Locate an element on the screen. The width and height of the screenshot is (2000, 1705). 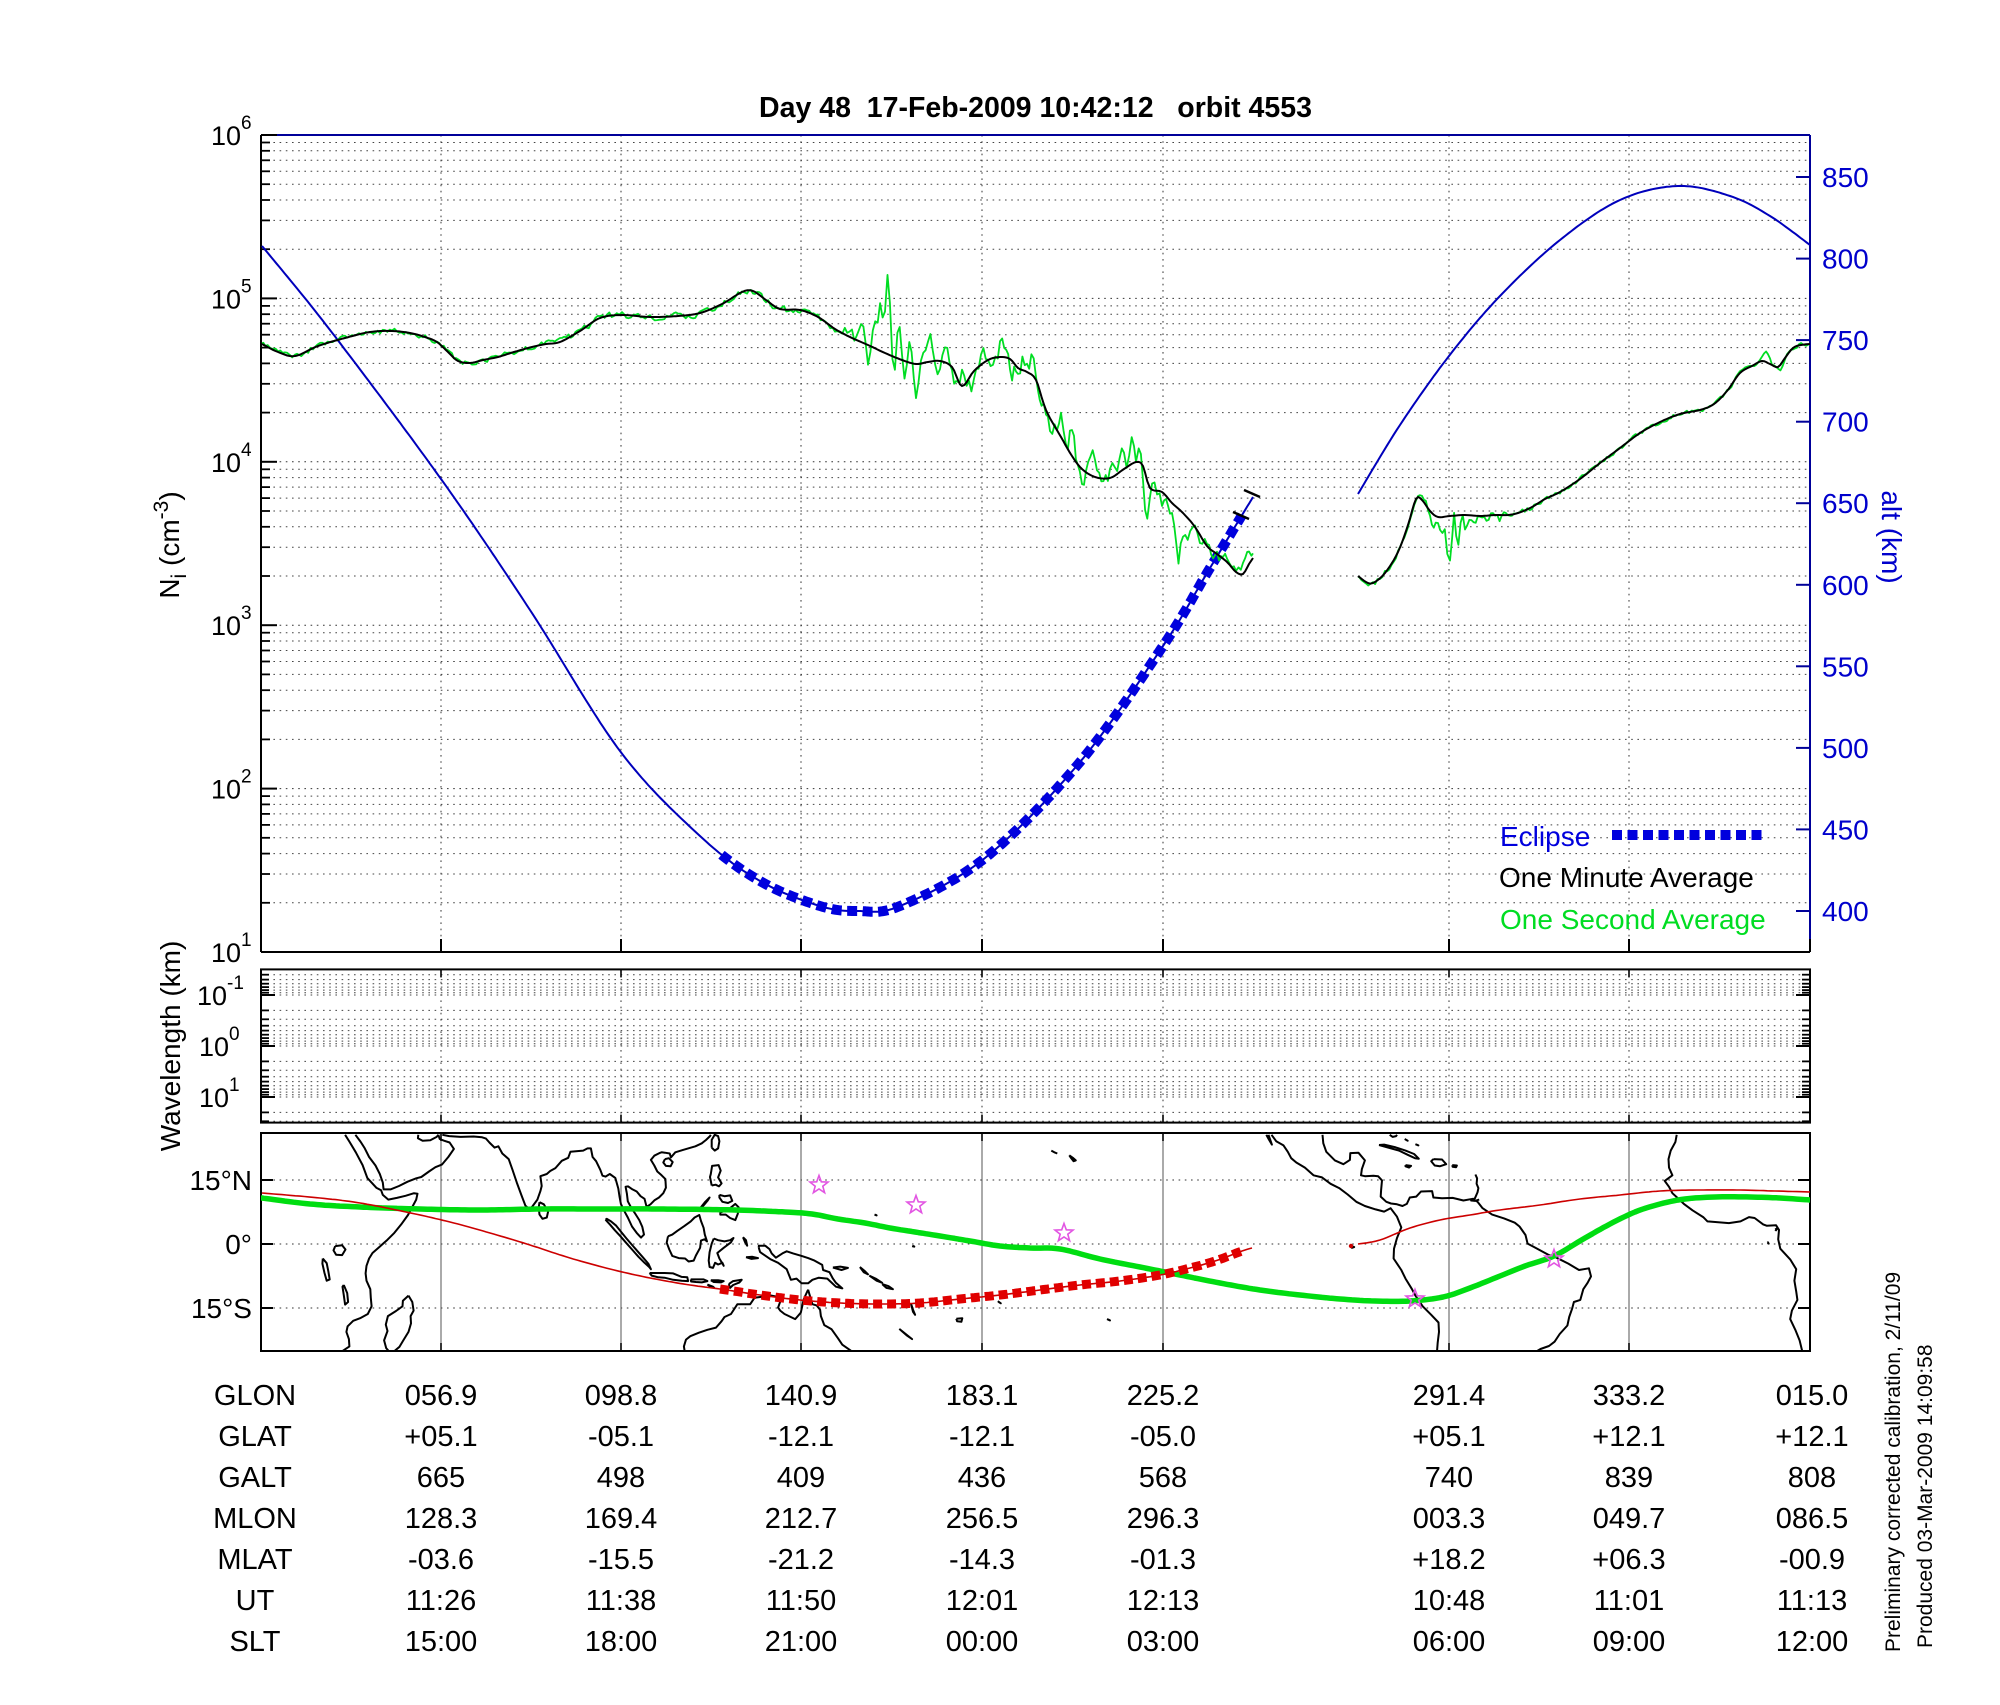
svg-text: +18.2 is located at coordinates (1448, 1560).